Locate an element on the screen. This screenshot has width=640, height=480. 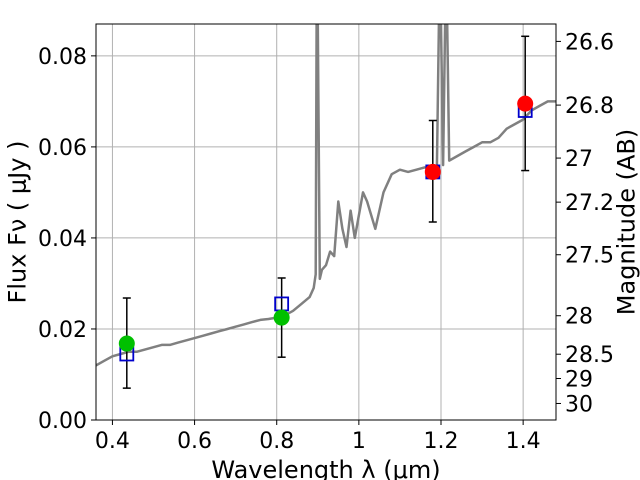
mag-tick-label: 26.6 is located at coordinates (589, 42).